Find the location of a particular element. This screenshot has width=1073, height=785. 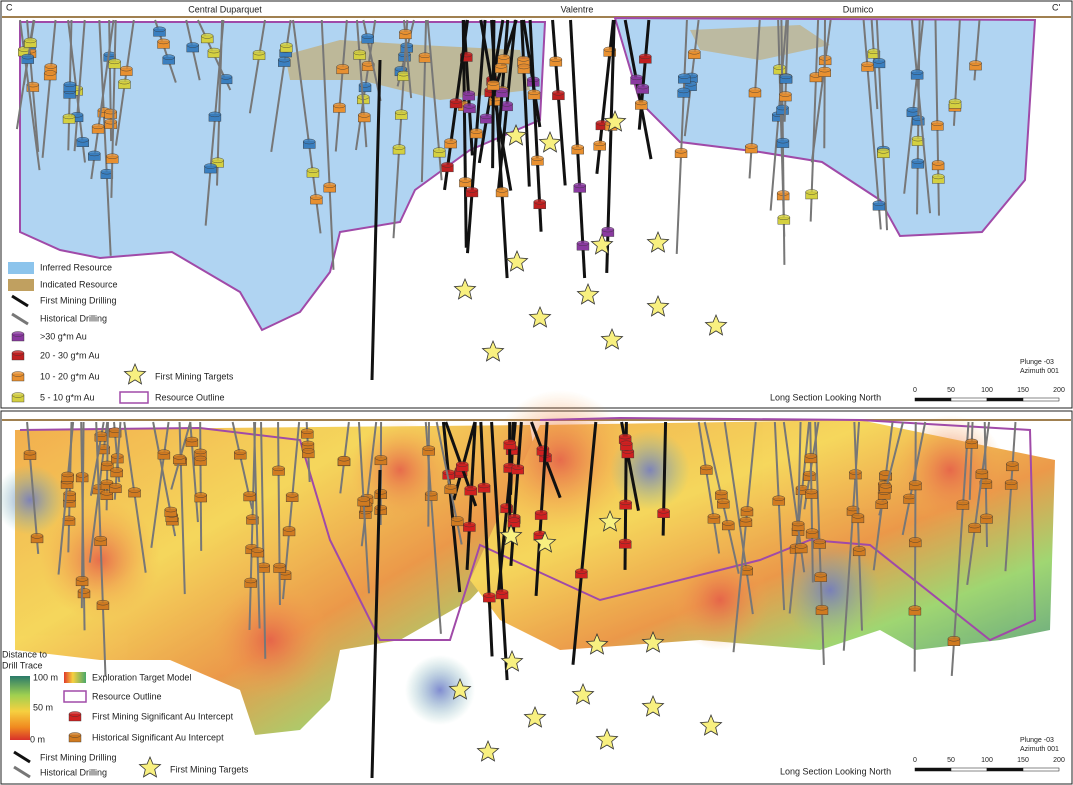

legend-label: 10 - 20 g*m Au is located at coordinates (70, 376).